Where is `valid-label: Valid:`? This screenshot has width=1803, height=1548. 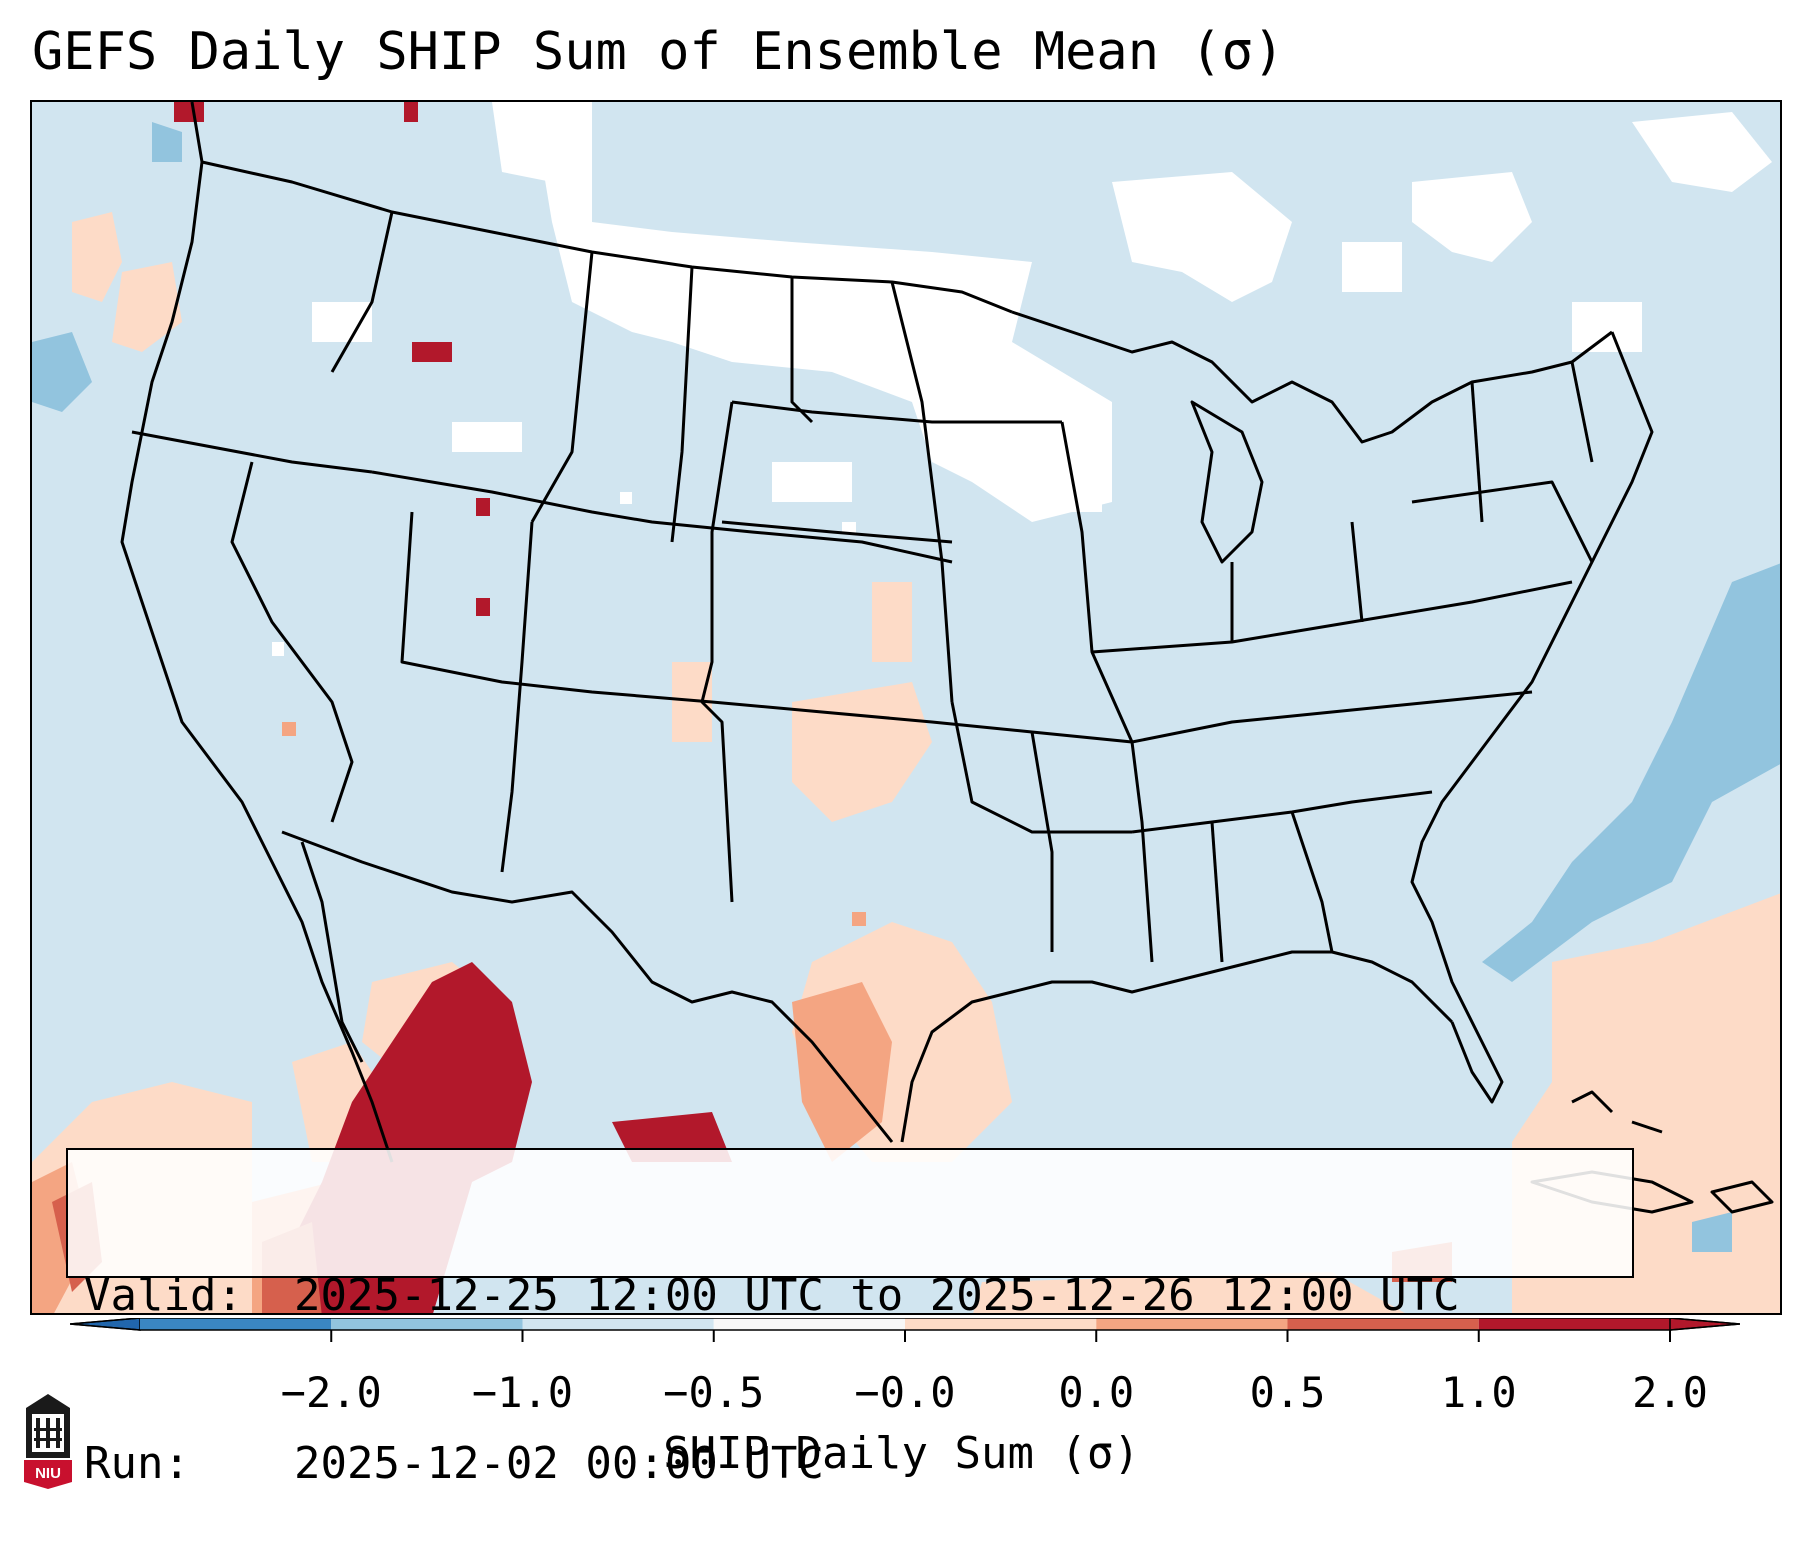 valid-label: Valid: is located at coordinates (163, 1295).